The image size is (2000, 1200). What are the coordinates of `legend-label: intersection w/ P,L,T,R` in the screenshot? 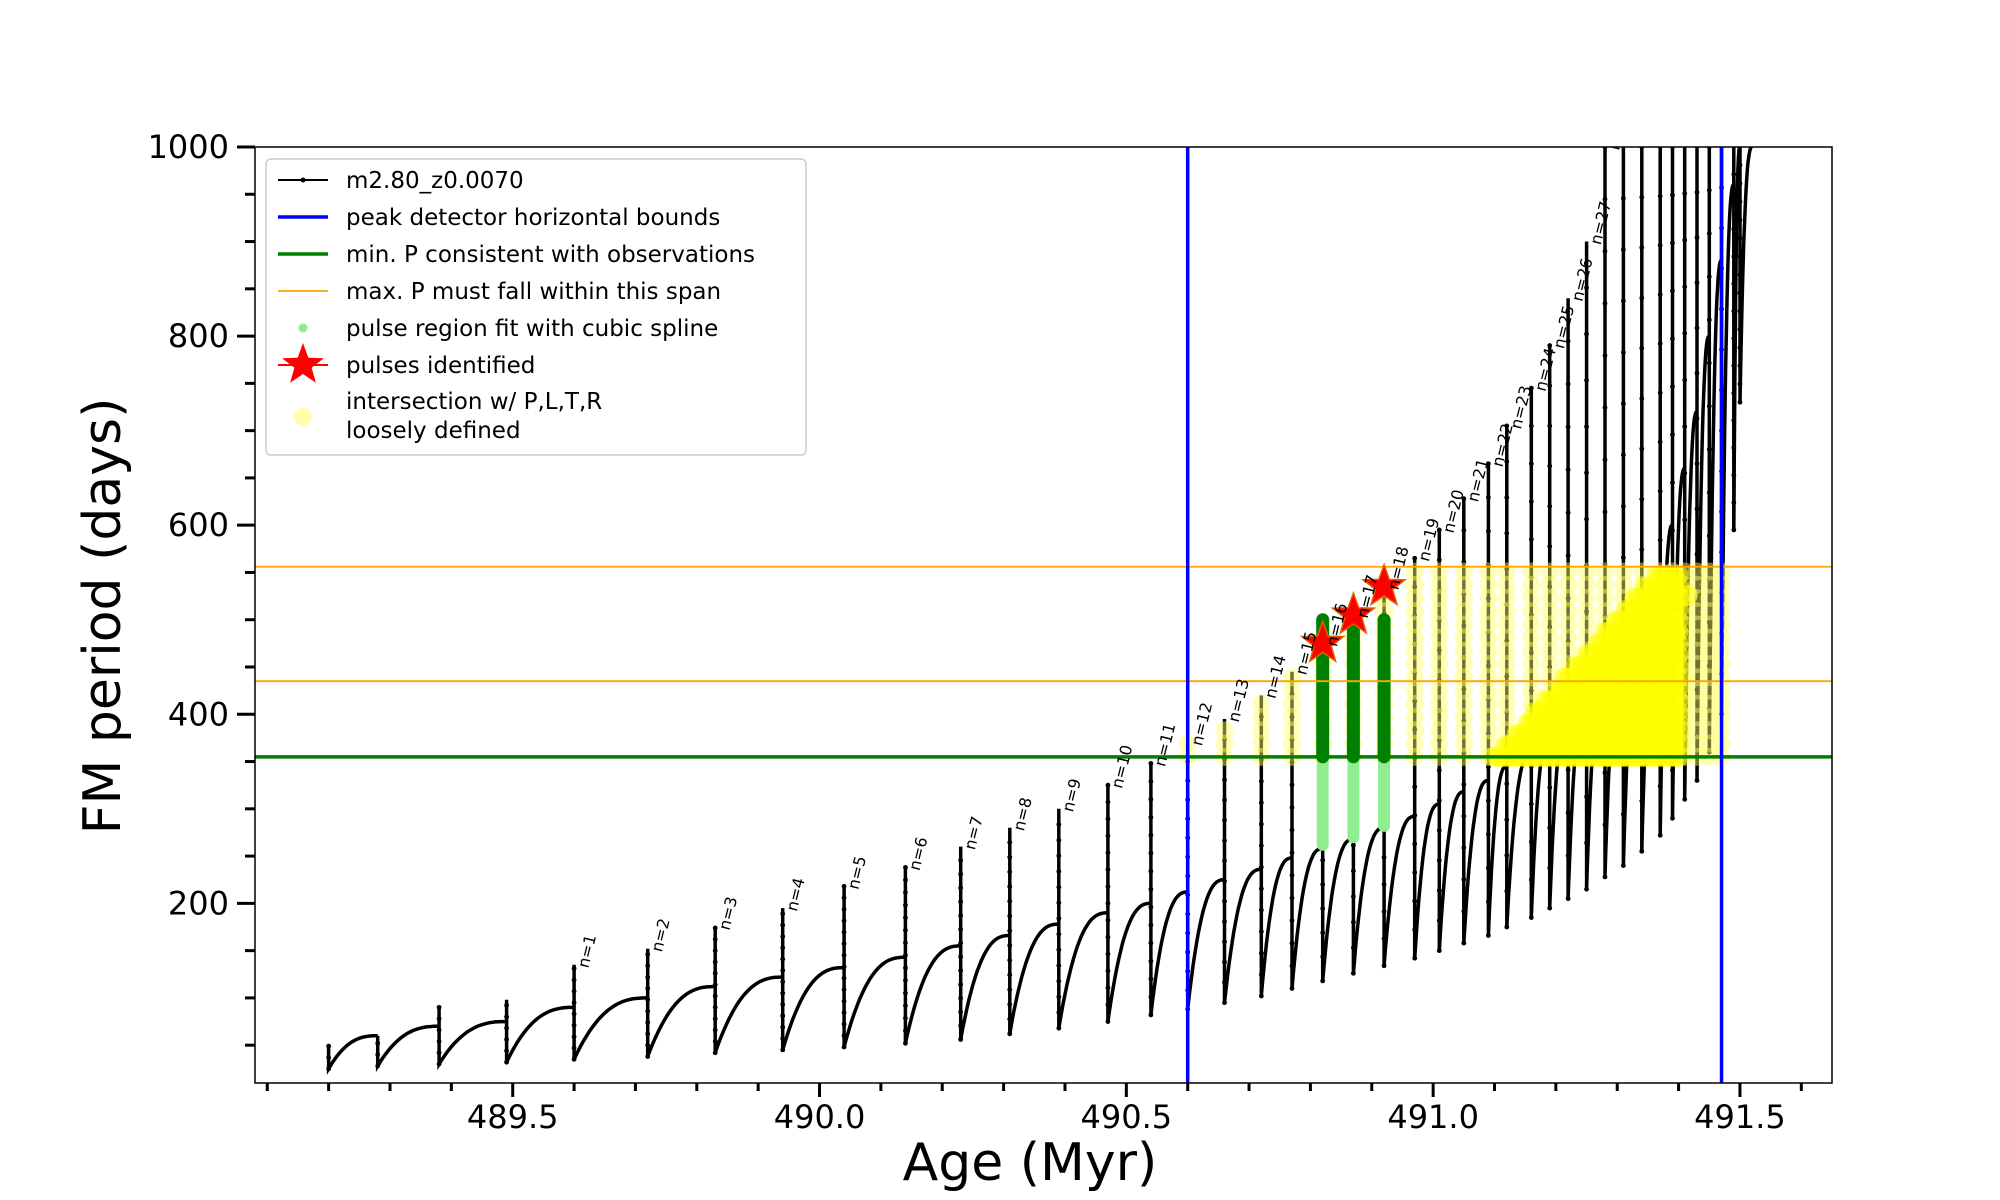 It's located at (474, 402).